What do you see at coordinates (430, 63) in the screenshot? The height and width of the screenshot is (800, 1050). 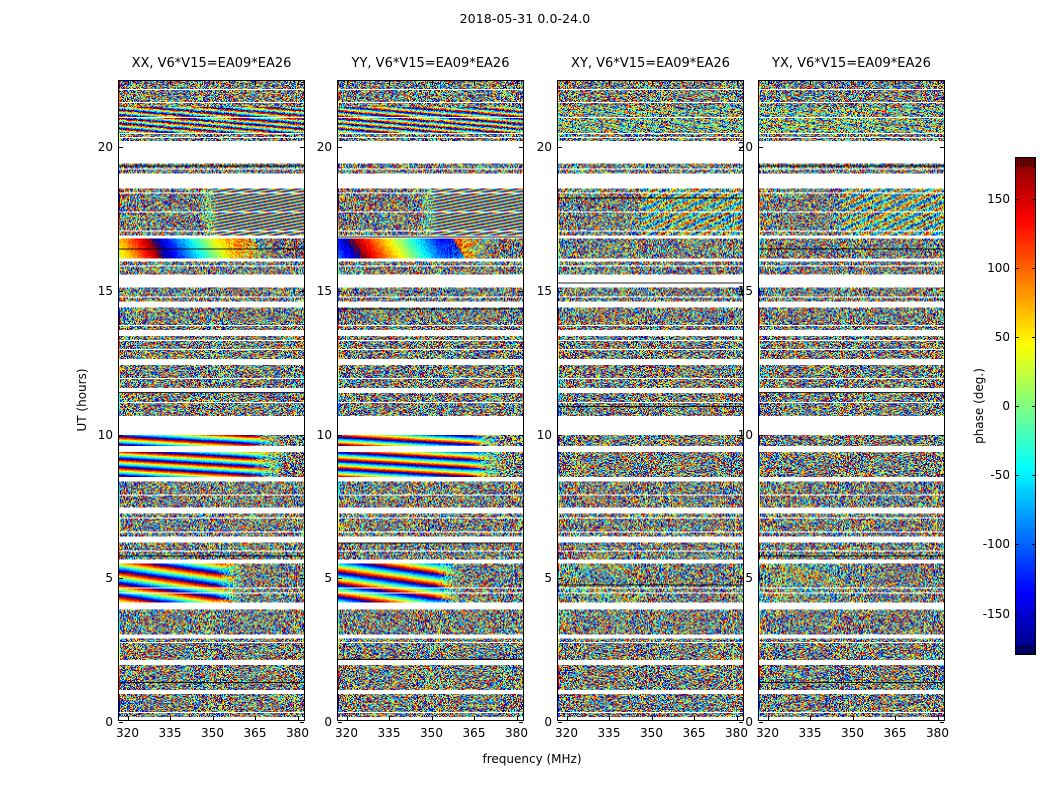 I see `panel-title-yy: YY, V6*V15=EA09*EA26` at bounding box center [430, 63].